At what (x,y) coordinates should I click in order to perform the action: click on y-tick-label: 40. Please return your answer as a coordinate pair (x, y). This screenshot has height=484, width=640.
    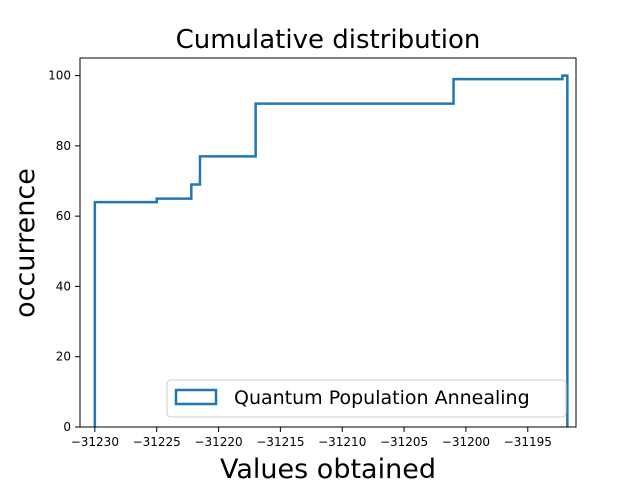
    Looking at the image, I should click on (63, 286).